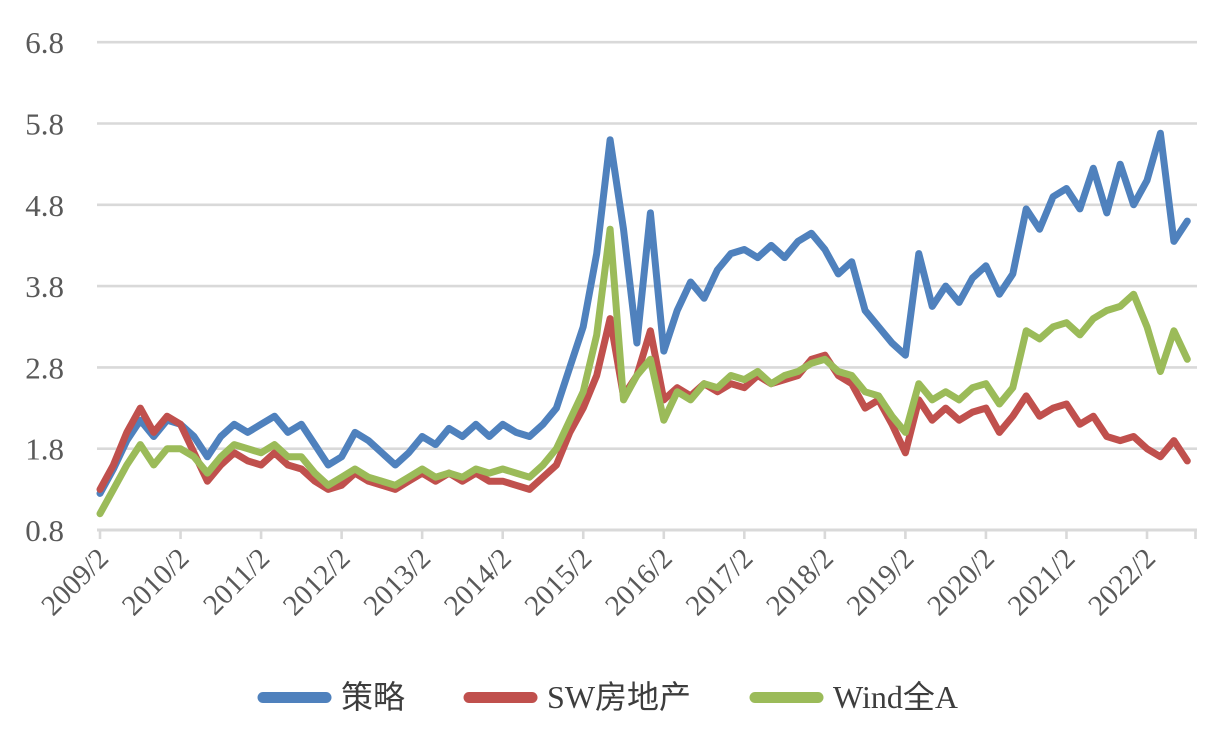 This screenshot has height=741, width=1215. What do you see at coordinates (800, 582) in the screenshot?
I see `x-axis-tick-label: 2018/2` at bounding box center [800, 582].